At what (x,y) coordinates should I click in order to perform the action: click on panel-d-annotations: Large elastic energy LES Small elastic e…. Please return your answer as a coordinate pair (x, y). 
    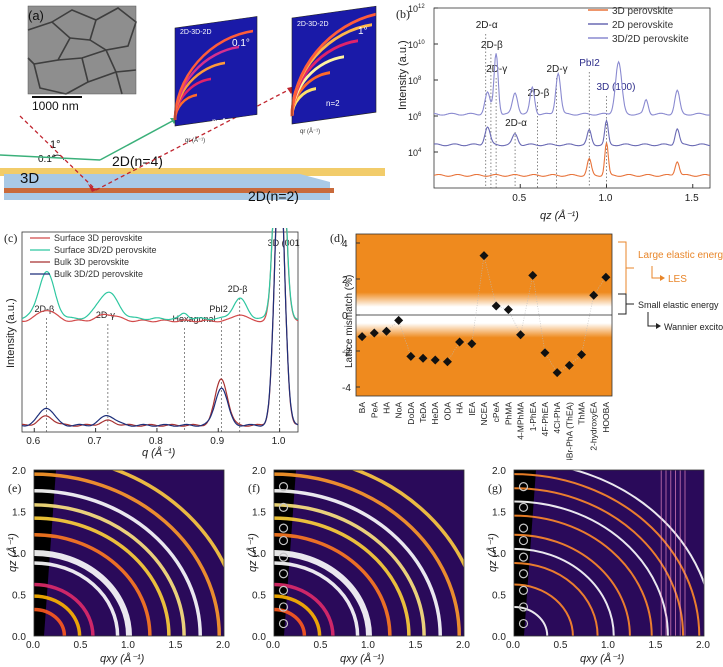
    Looking at the image, I should click on (670, 286).